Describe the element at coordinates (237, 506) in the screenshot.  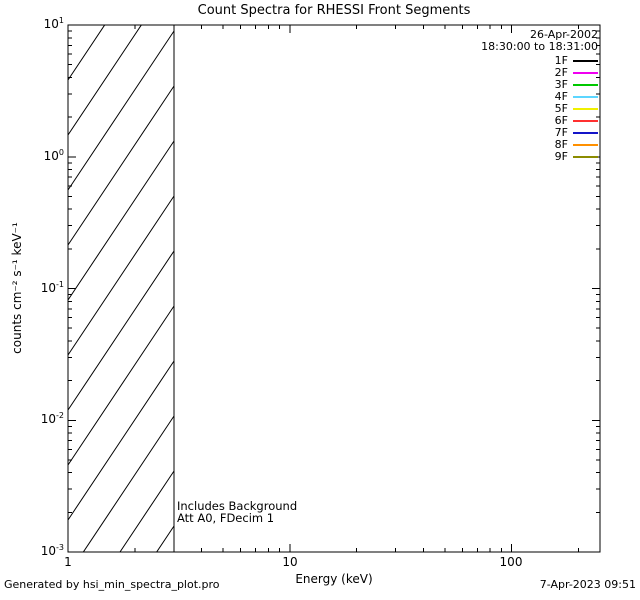
I see `annotation-includes-background: Includes Background` at that location.